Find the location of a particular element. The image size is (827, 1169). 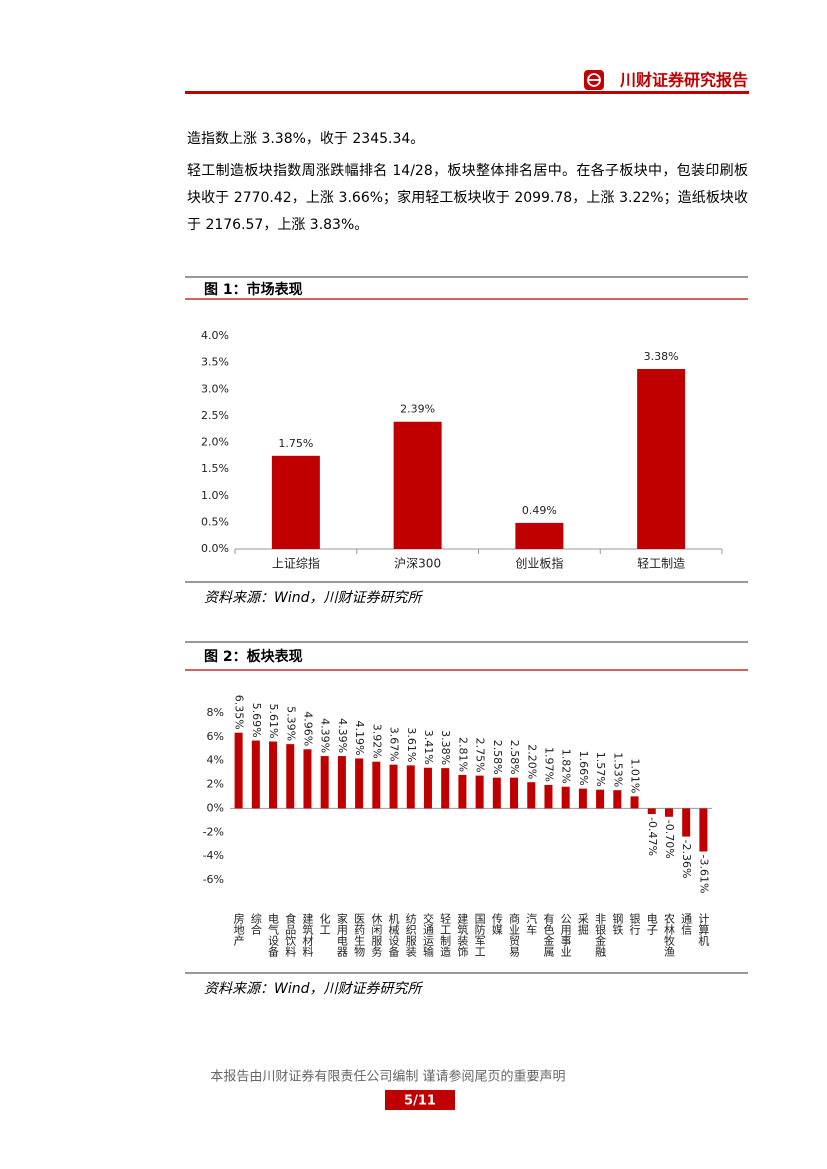

x-tick-label: 有色金属 is located at coordinates (548, 935).